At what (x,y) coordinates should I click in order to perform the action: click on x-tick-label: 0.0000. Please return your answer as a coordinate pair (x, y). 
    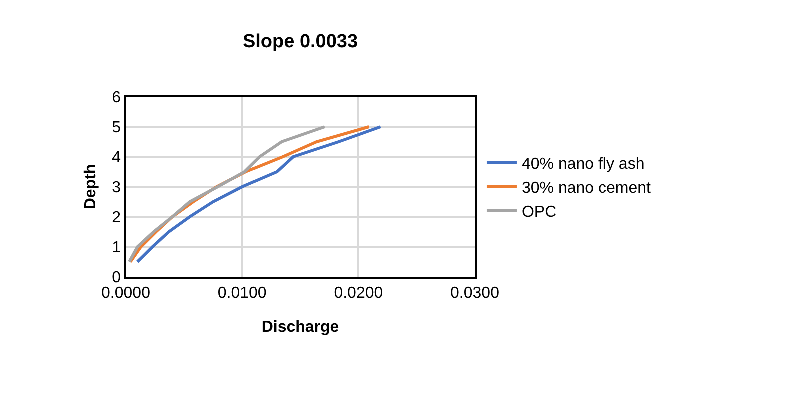
    Looking at the image, I should click on (126, 293).